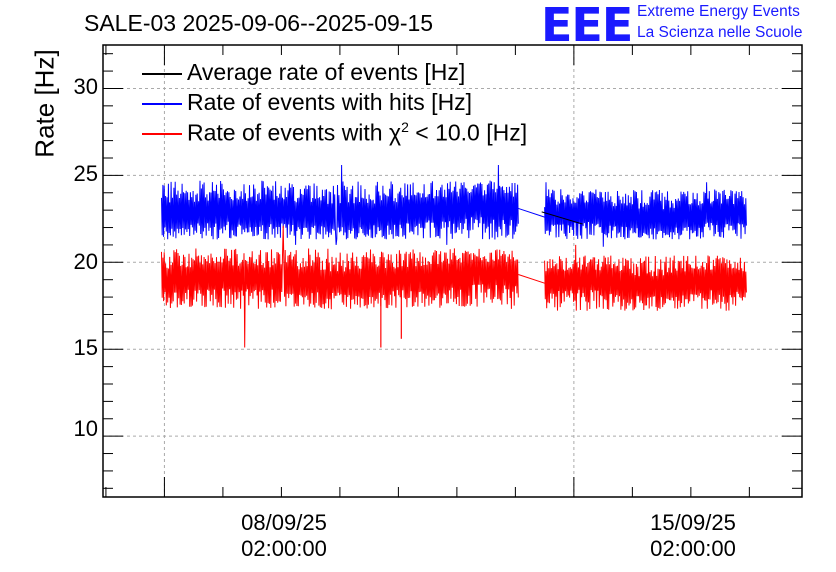  I want to click on x-tick-date-2: 15/09/25, so click(693, 522).